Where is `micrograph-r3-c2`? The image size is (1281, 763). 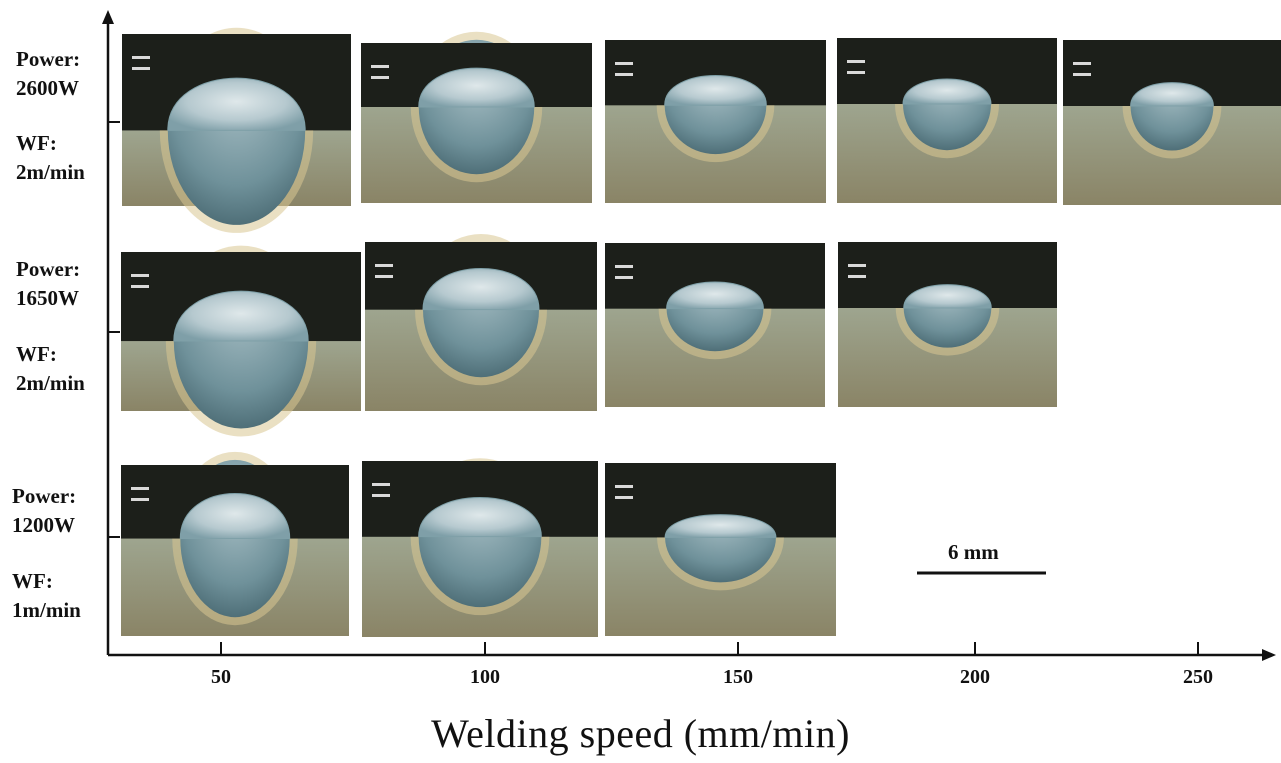 micrograph-r3-c2 is located at coordinates (480, 547).